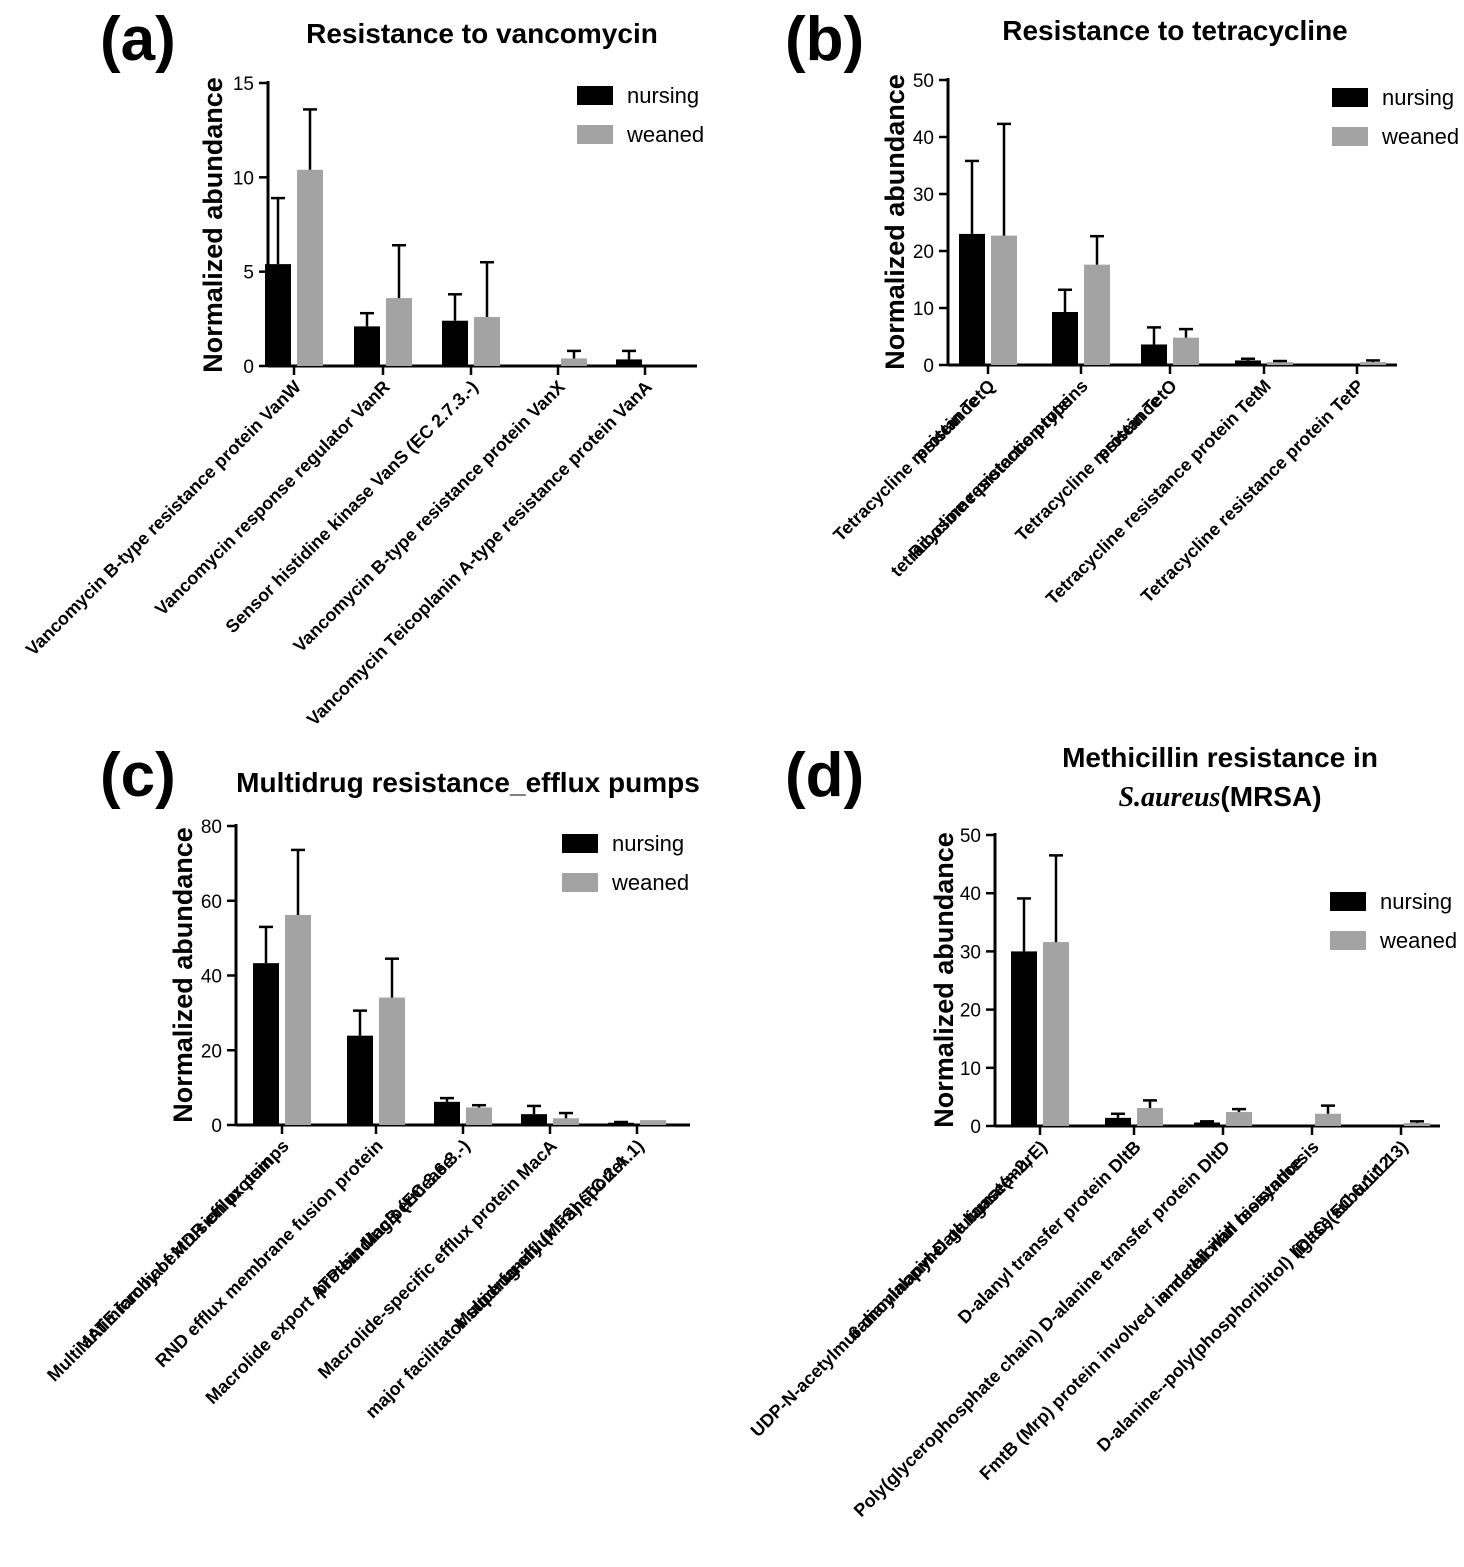 The image size is (1464, 1567). Describe the element at coordinates (1270, 796) in the screenshot. I see `title-abbrev: (MRSA)` at that location.